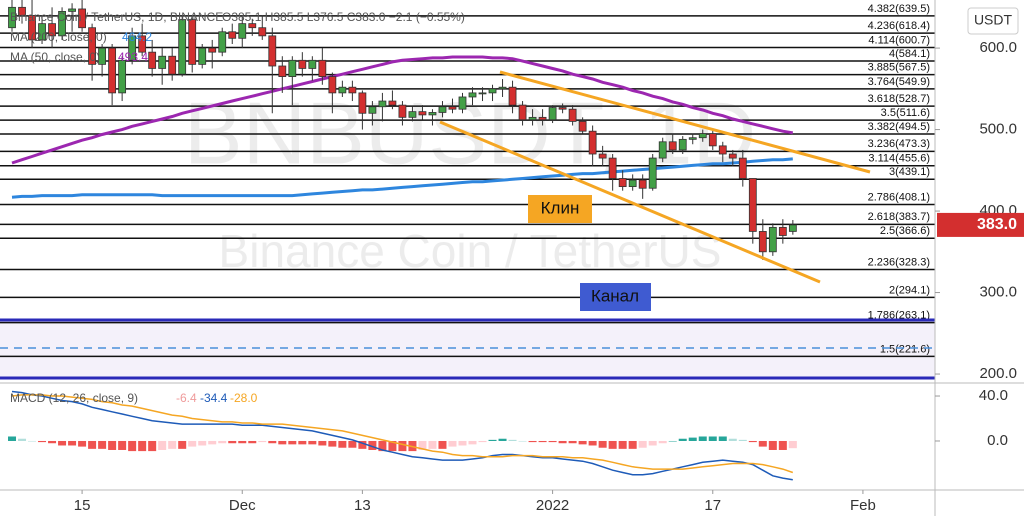 The width and height of the screenshot is (1024, 516). I want to click on legend-value: 493.4, so click(133, 57).